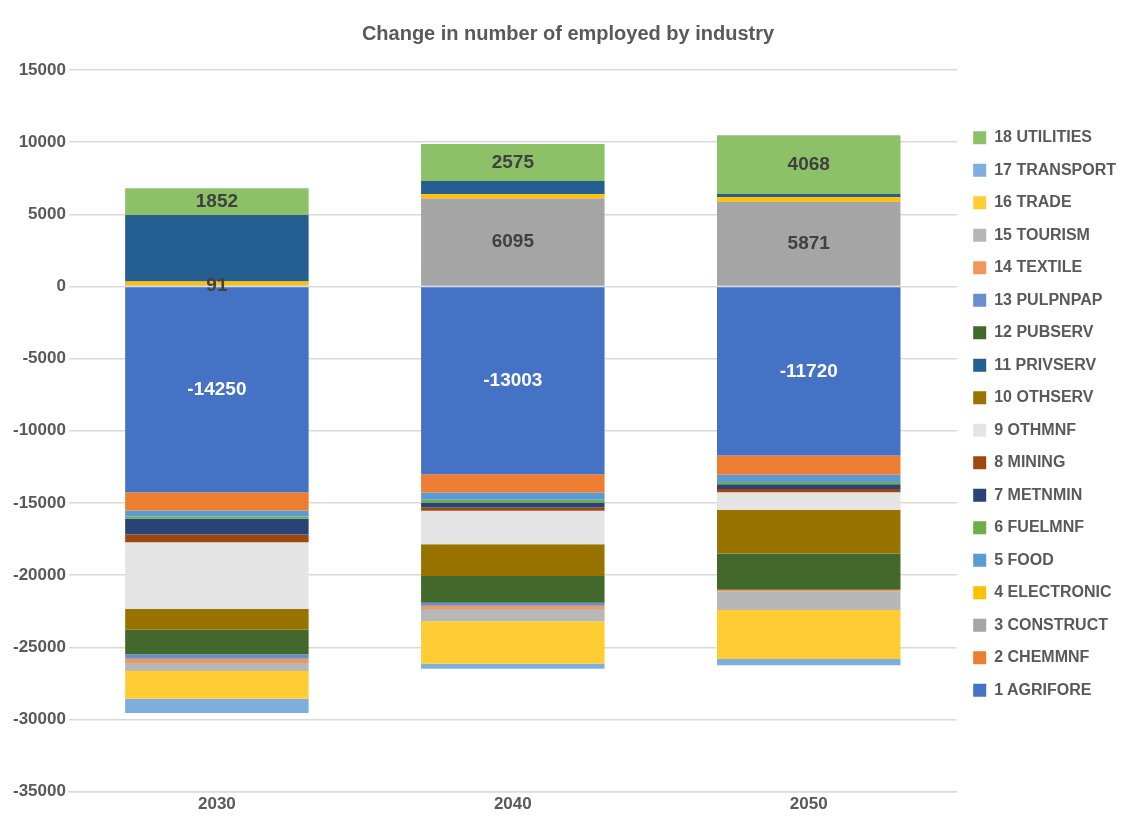 Image resolution: width=1136 pixels, height=828 pixels. I want to click on data-label: -14250, so click(217, 388).